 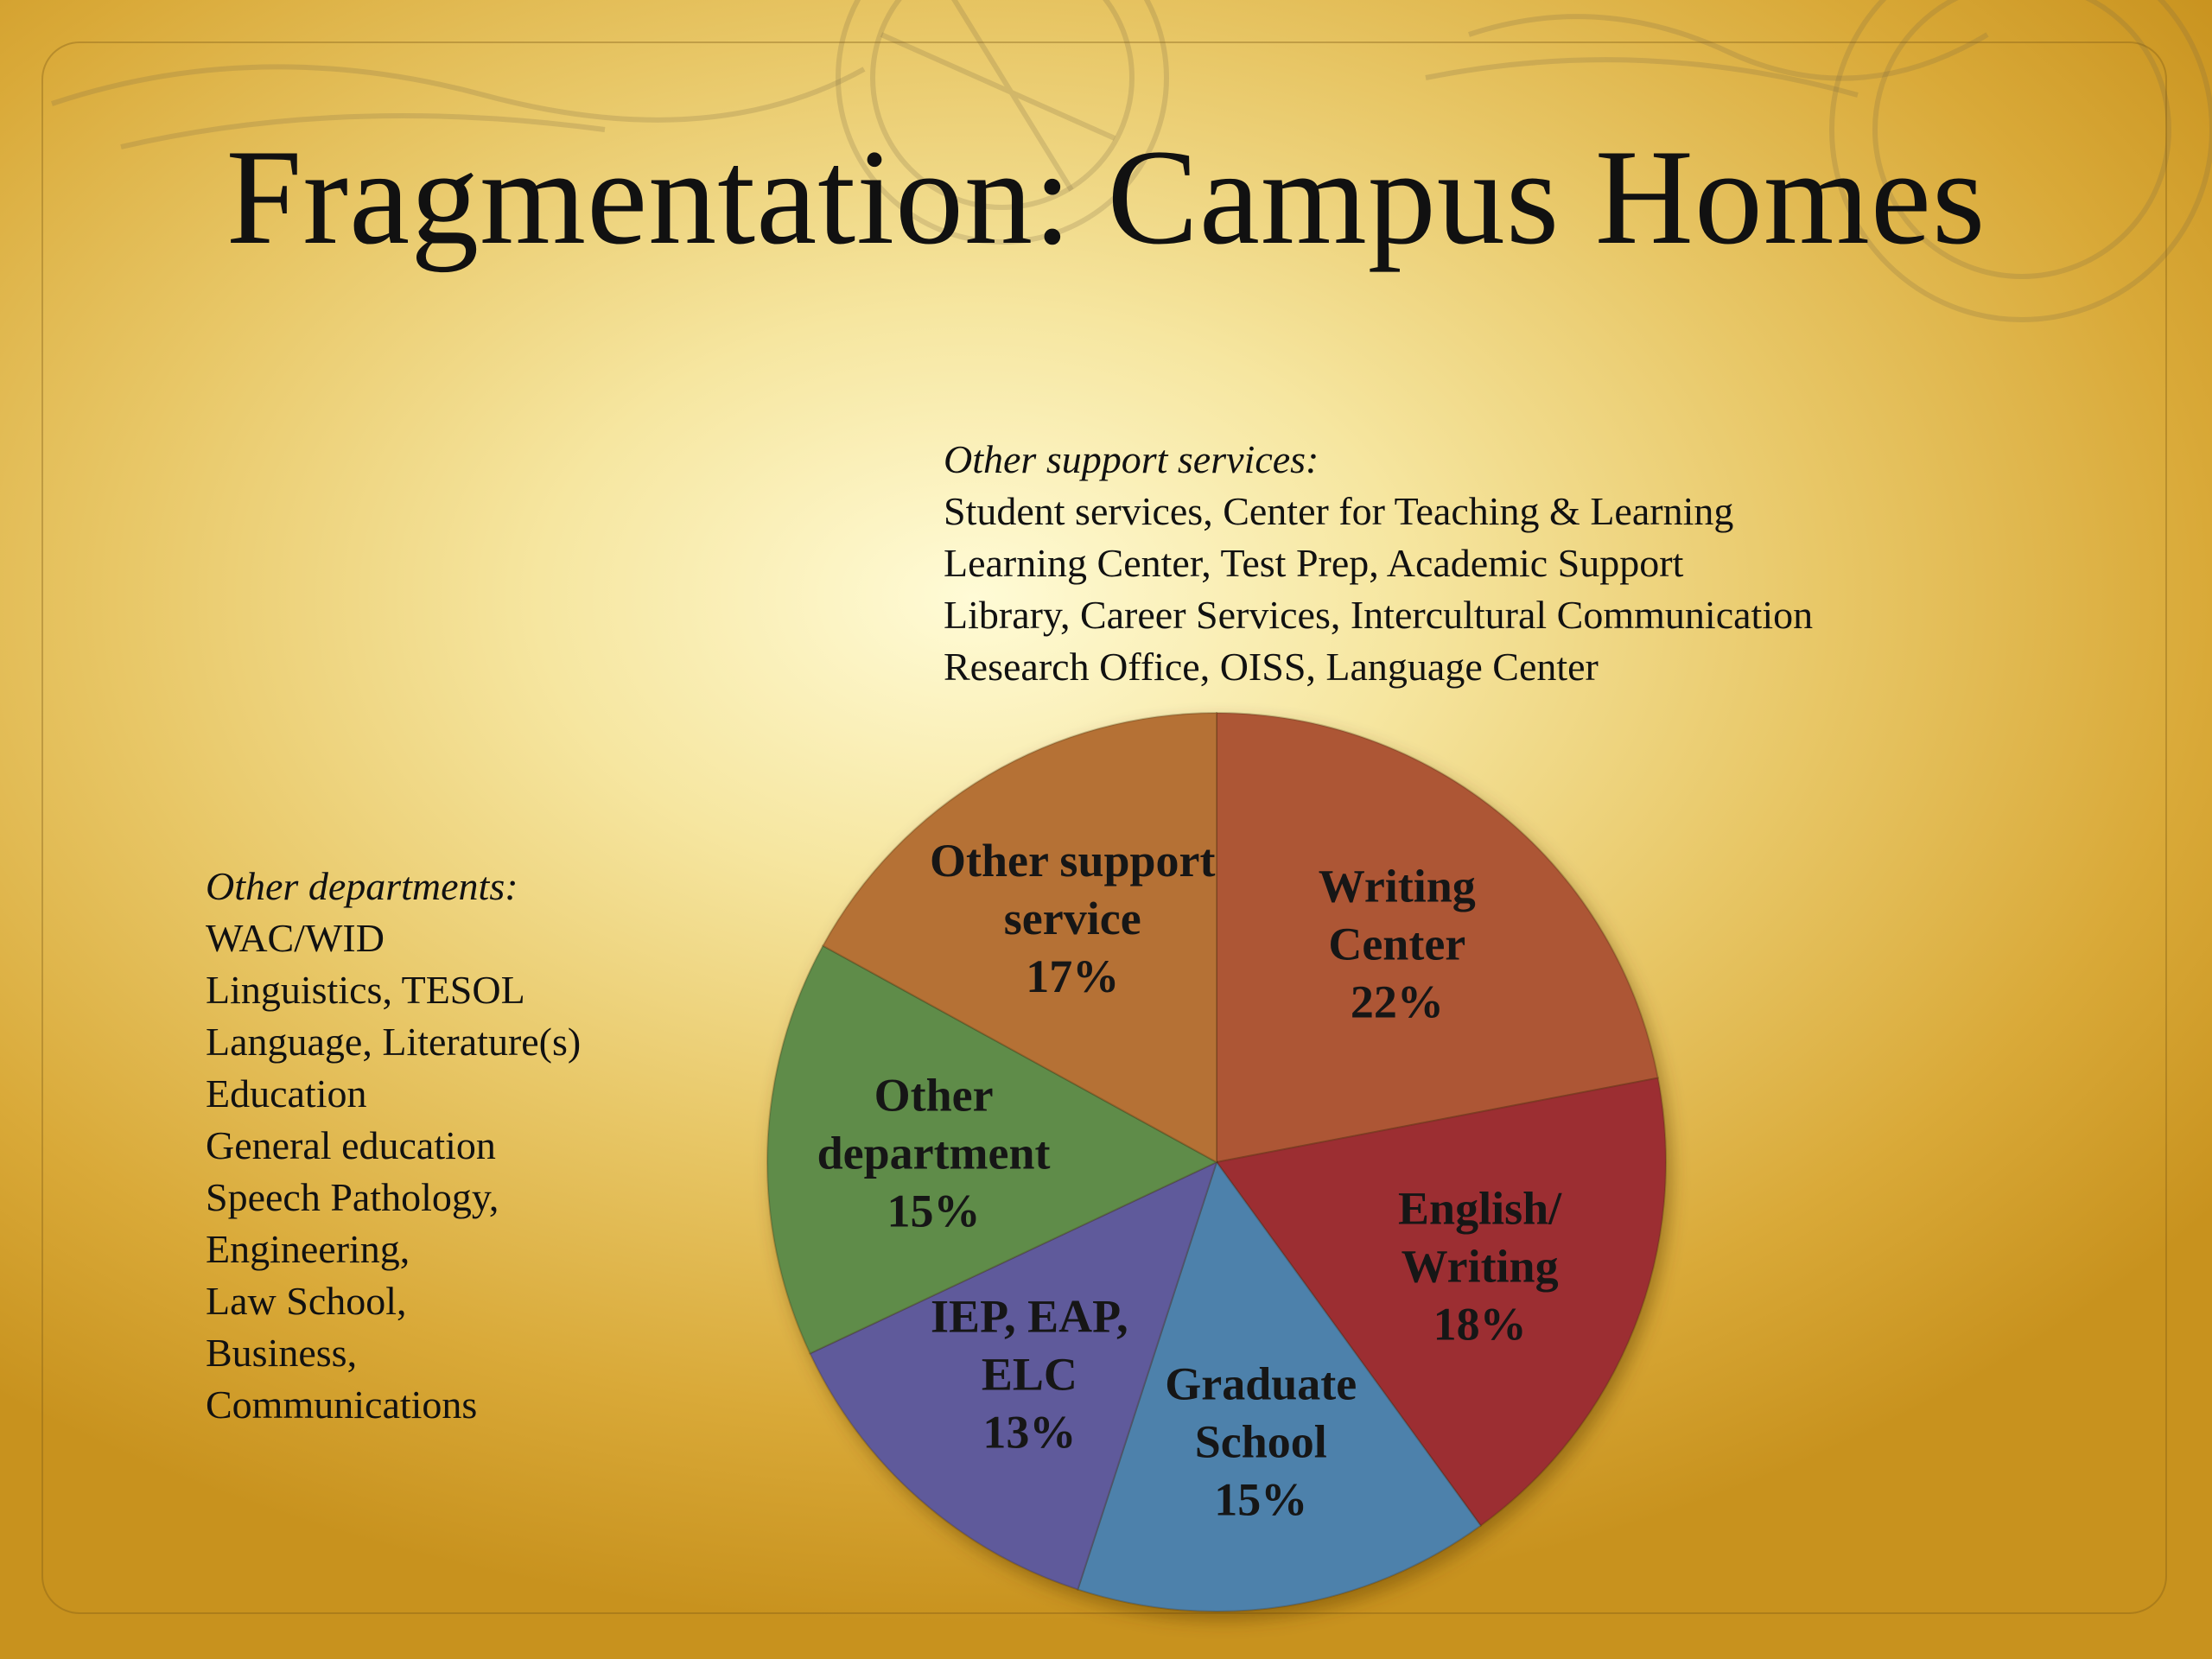 I want to click on pie-slice-label-4: Other department 15%, so click(x=934, y=1153).